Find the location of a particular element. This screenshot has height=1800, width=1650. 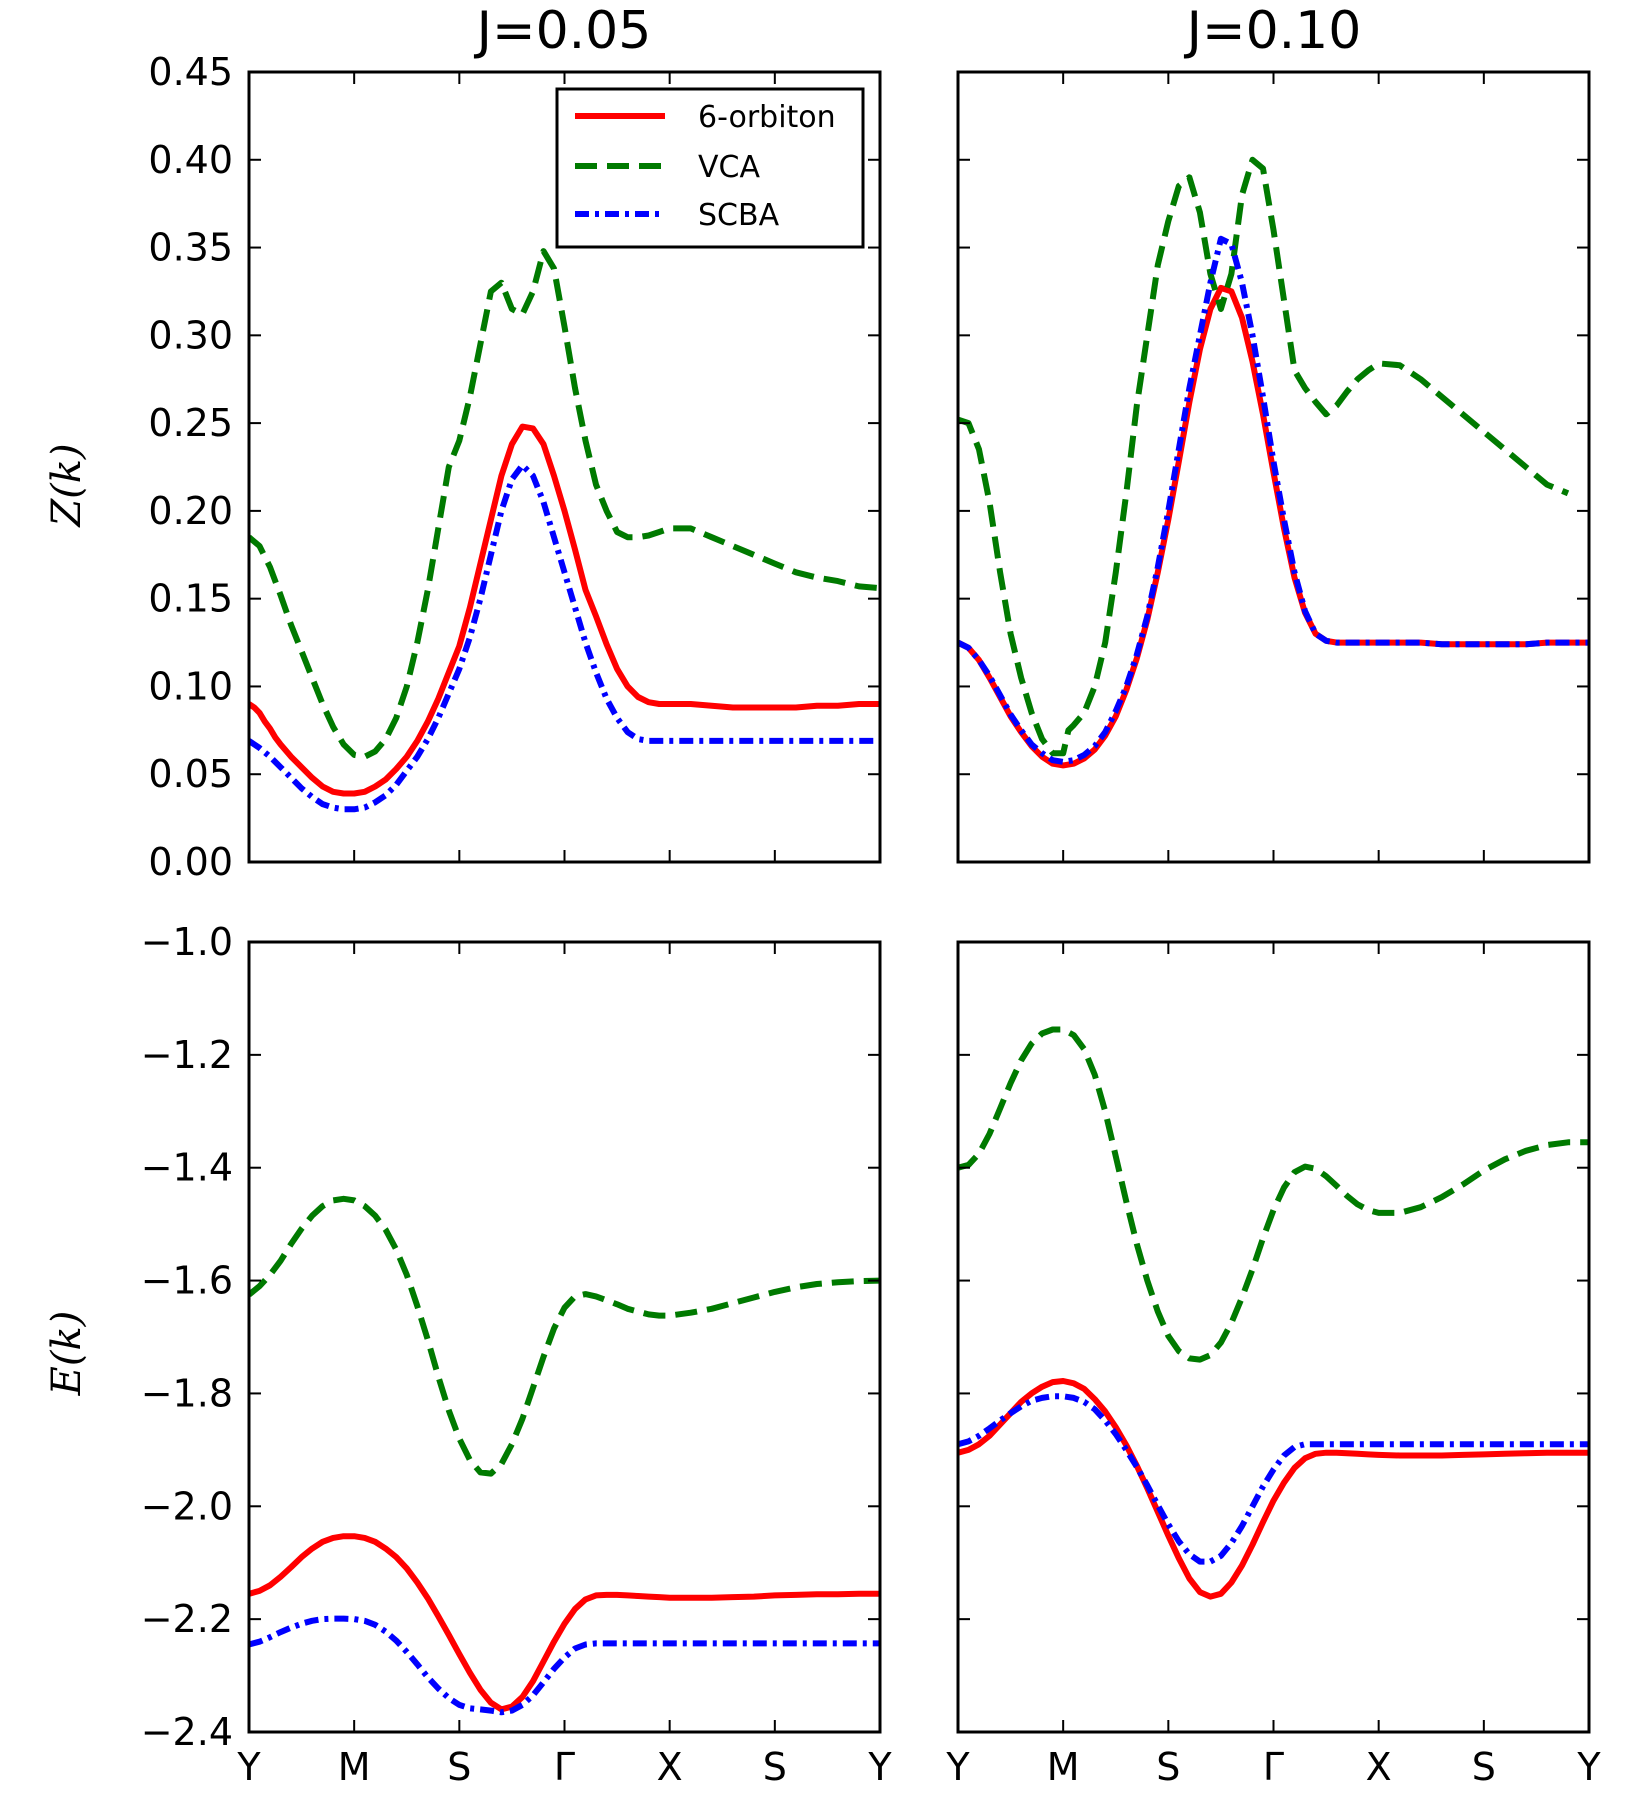

panel-r0-c1-series-6-orbiton is located at coordinates (1273, 526).